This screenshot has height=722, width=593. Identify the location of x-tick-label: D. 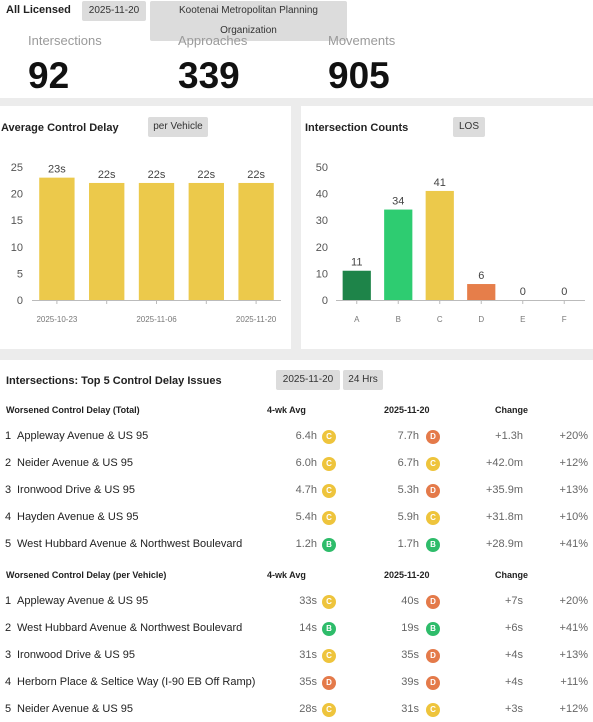
(481, 319).